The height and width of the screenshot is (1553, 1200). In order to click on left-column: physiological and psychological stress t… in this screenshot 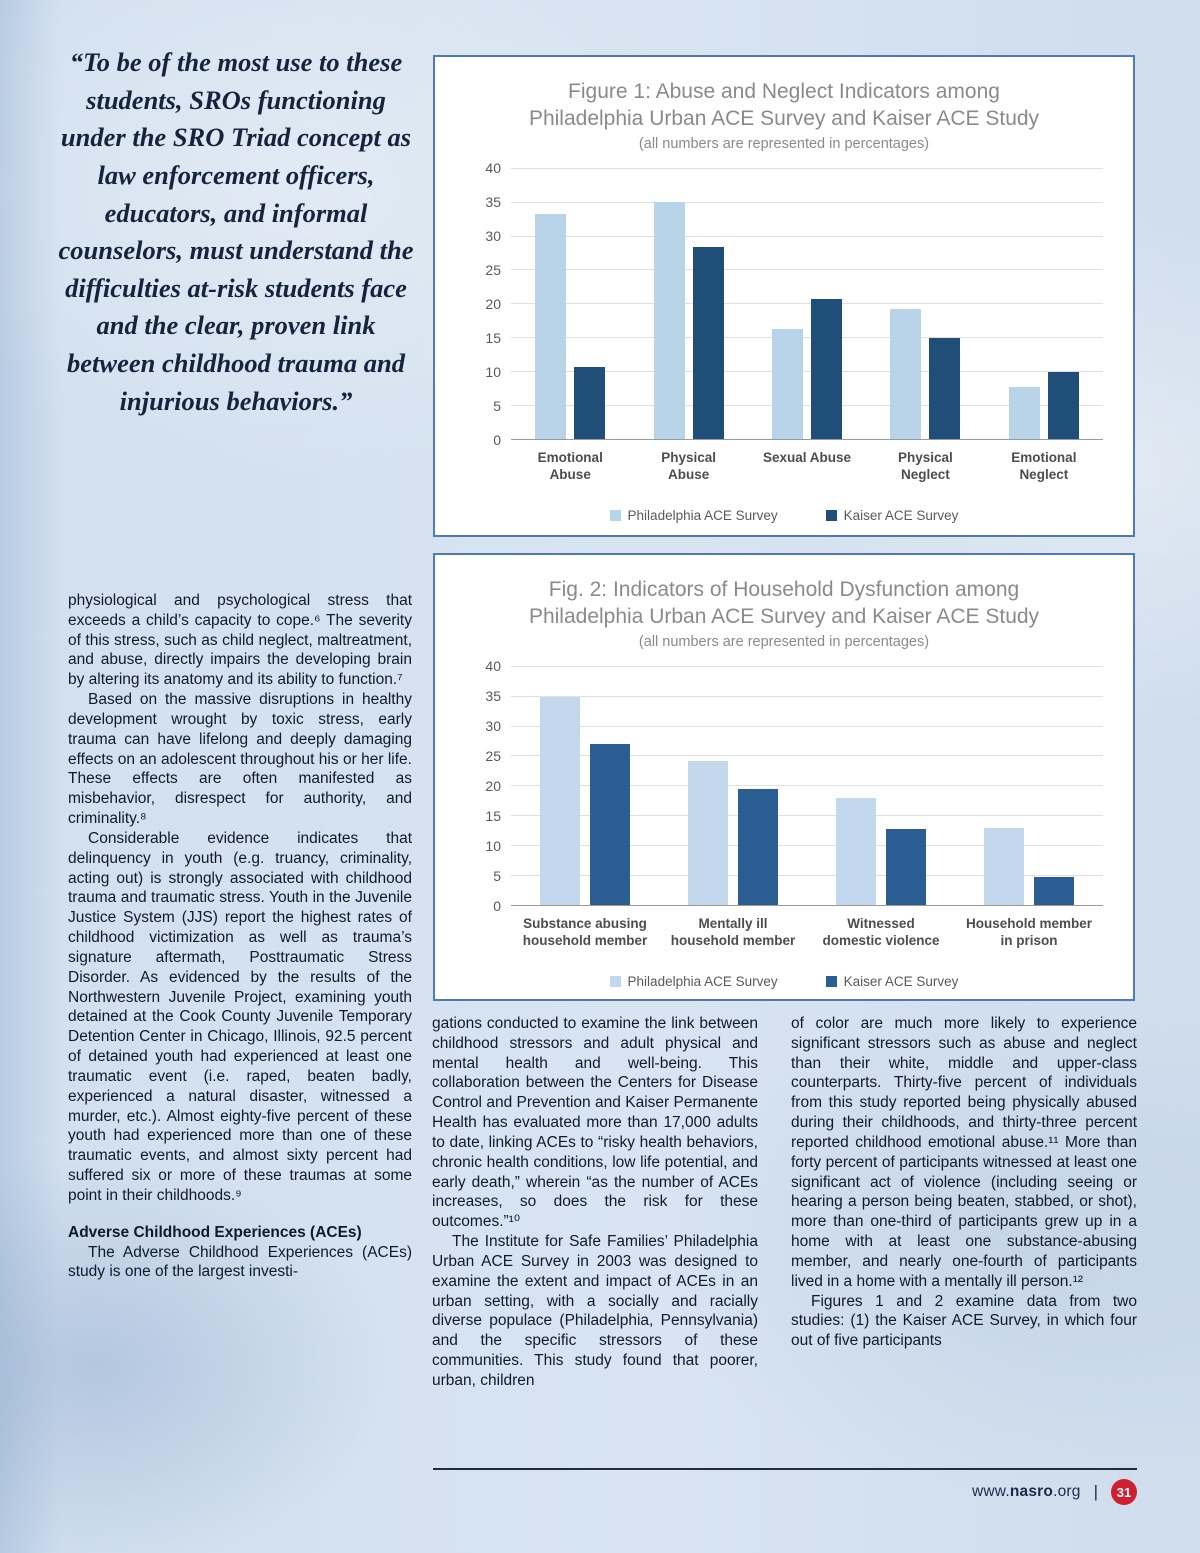, I will do `click(240, 936)`.